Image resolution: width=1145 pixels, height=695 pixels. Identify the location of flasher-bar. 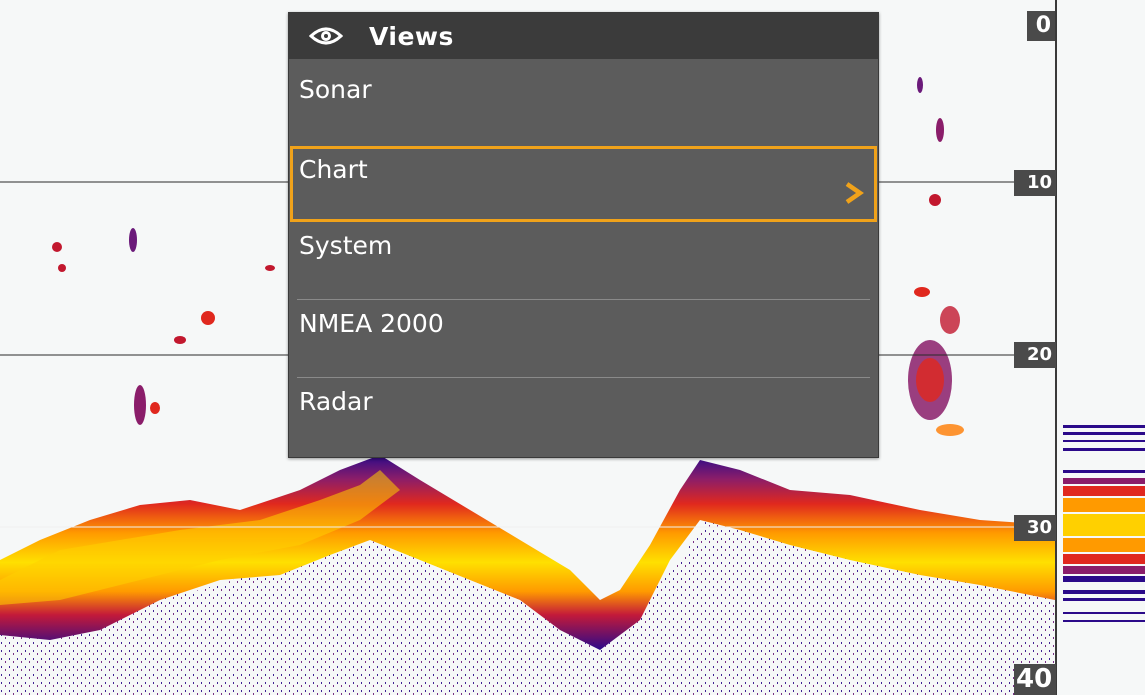
(1104, 523).